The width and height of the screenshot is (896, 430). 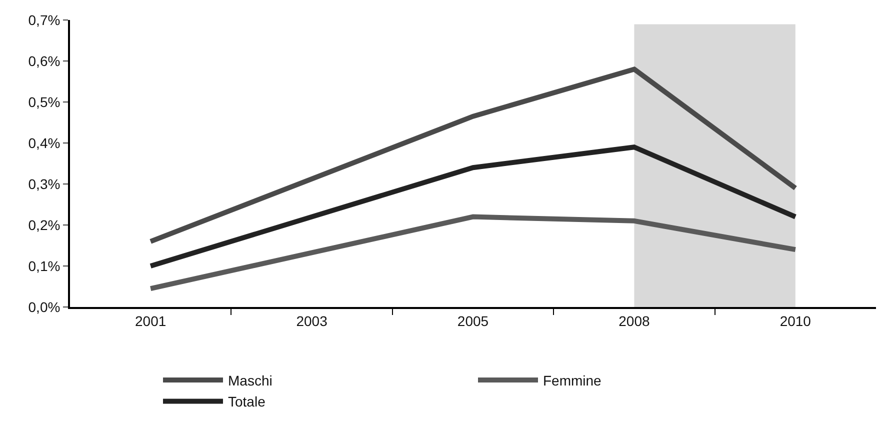 I want to click on x-tick-label: 2008, so click(x=634, y=320).